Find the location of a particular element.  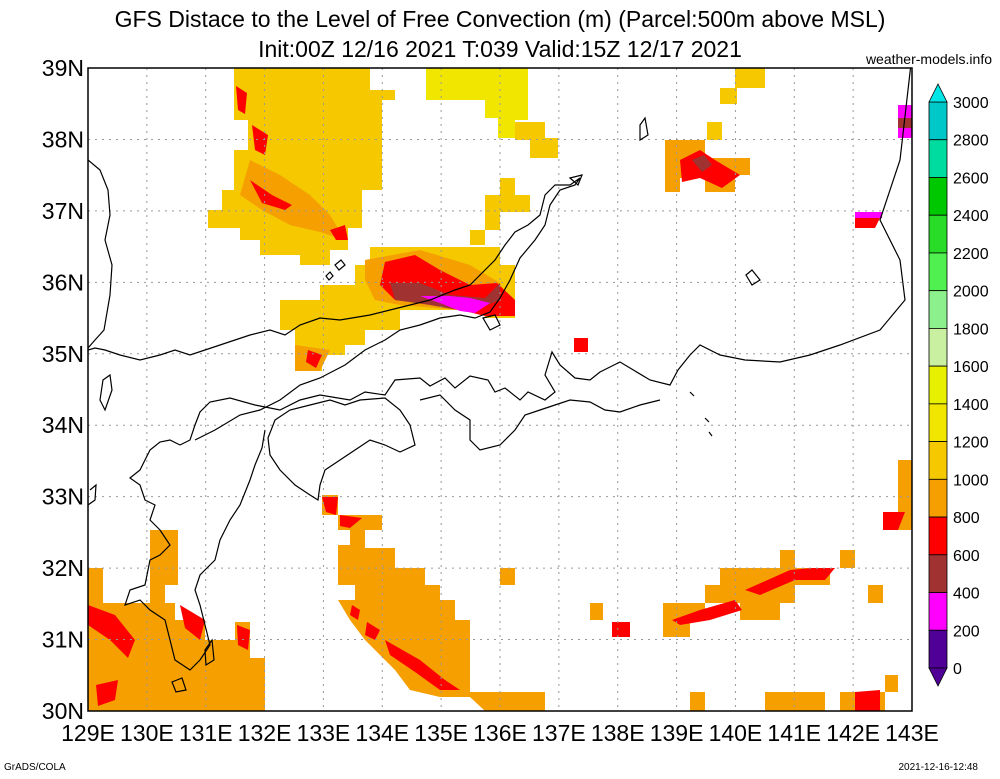

lon-tick-label: 136E is located at coordinates (500, 733).